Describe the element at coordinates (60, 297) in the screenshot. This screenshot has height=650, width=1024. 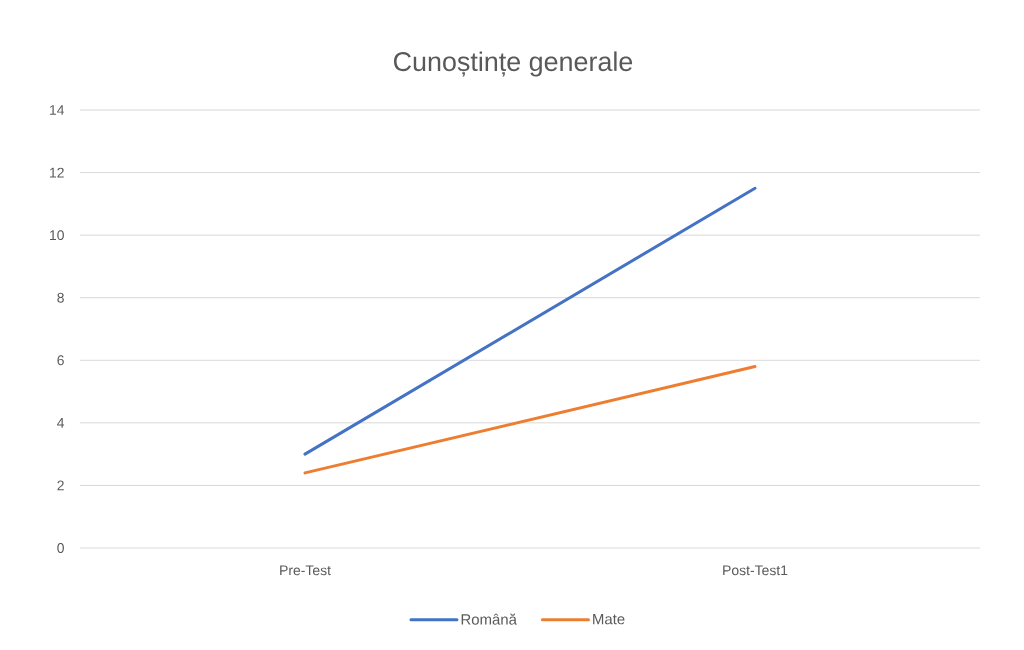
I see `y-tick-label: 8` at that location.